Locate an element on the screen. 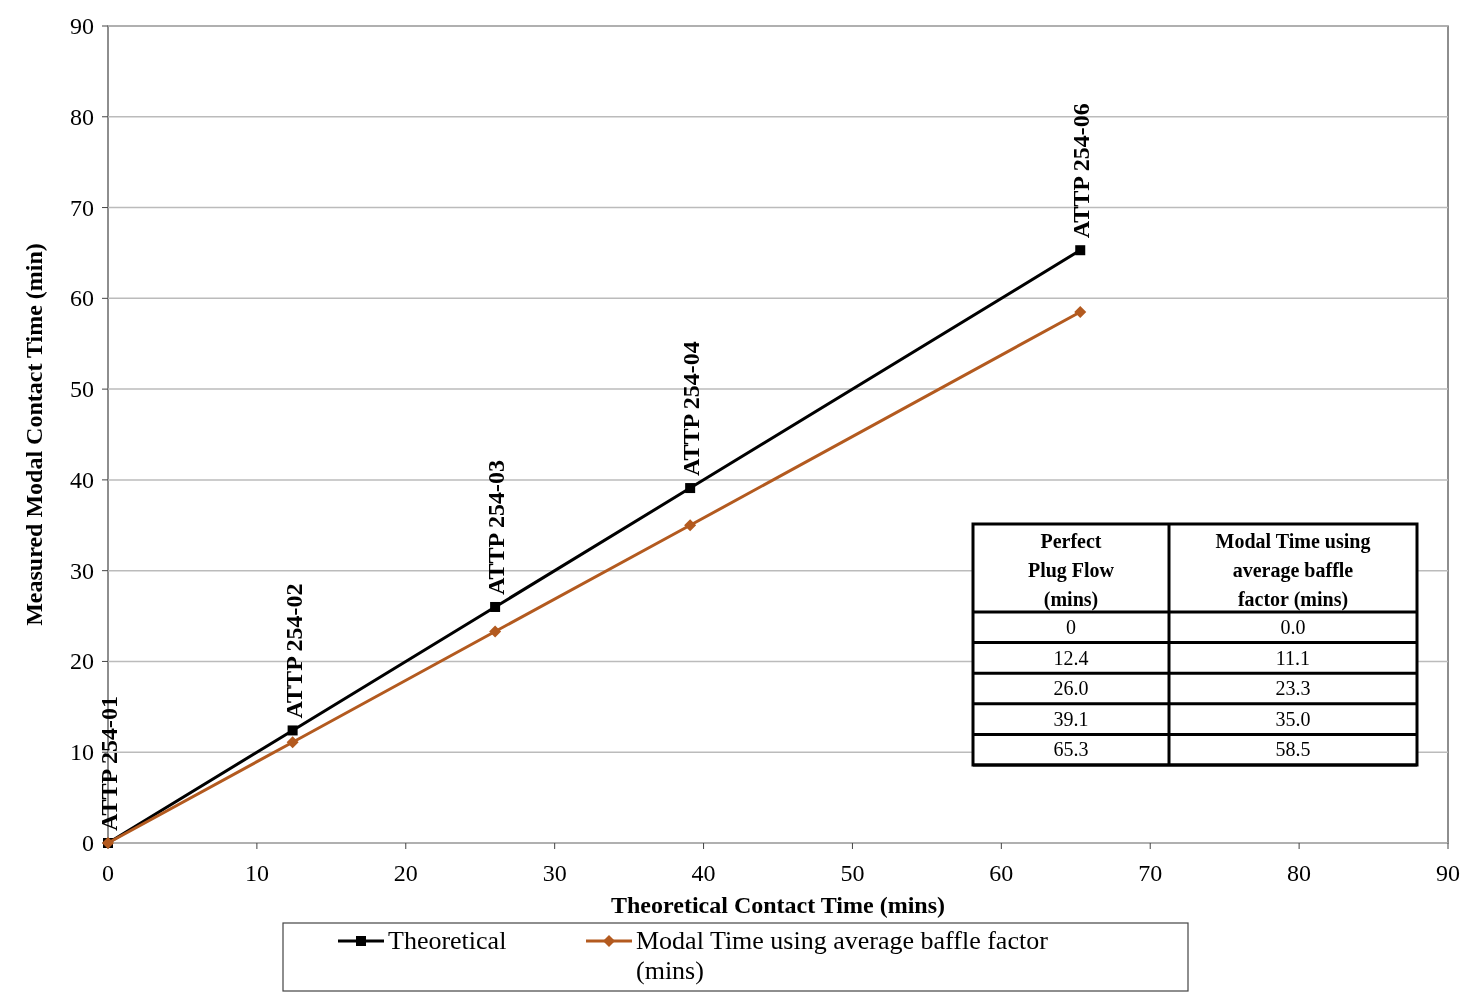  annotation: 58.5 is located at coordinates (1293, 749).